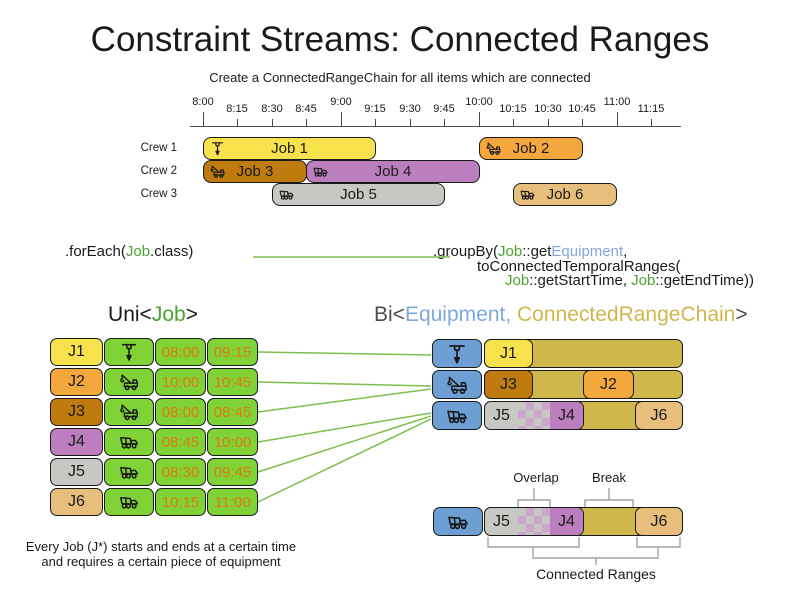 The image size is (800, 600). I want to click on code-text: ::getStartTime,, so click(580, 280).